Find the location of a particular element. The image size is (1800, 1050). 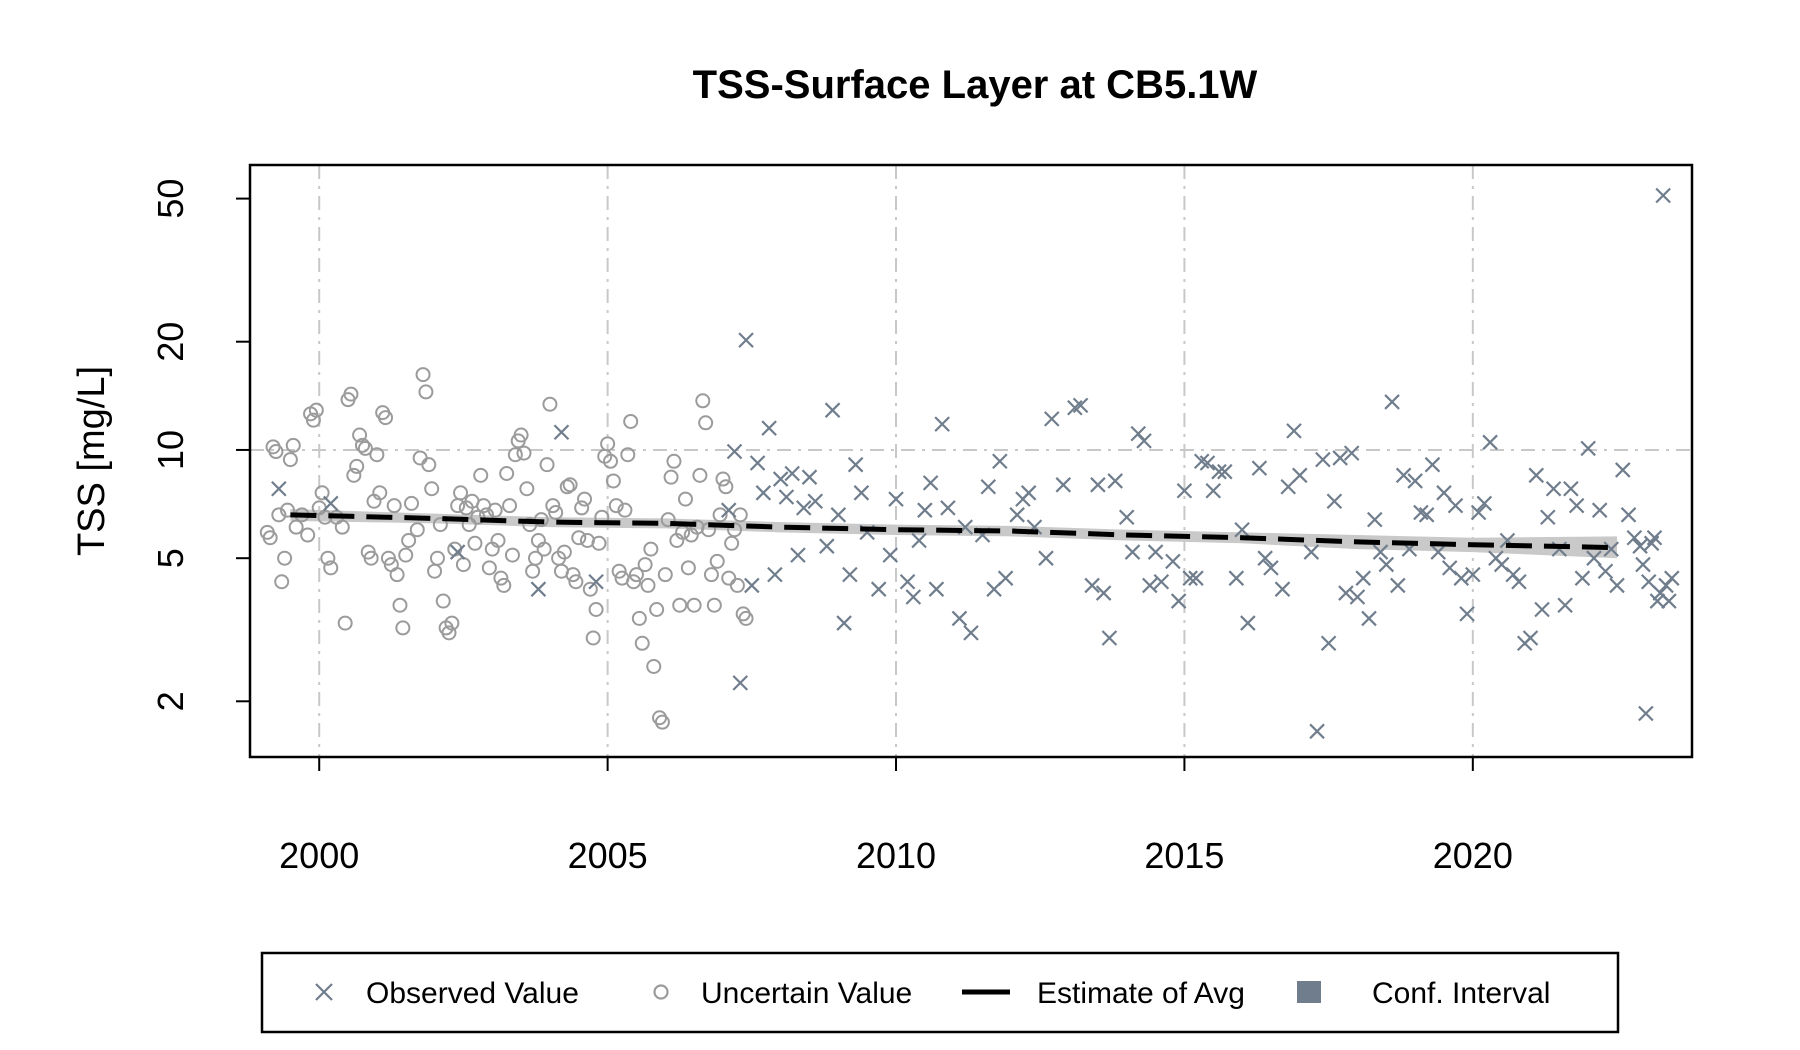

conf-interval-band is located at coordinates (954, 534).